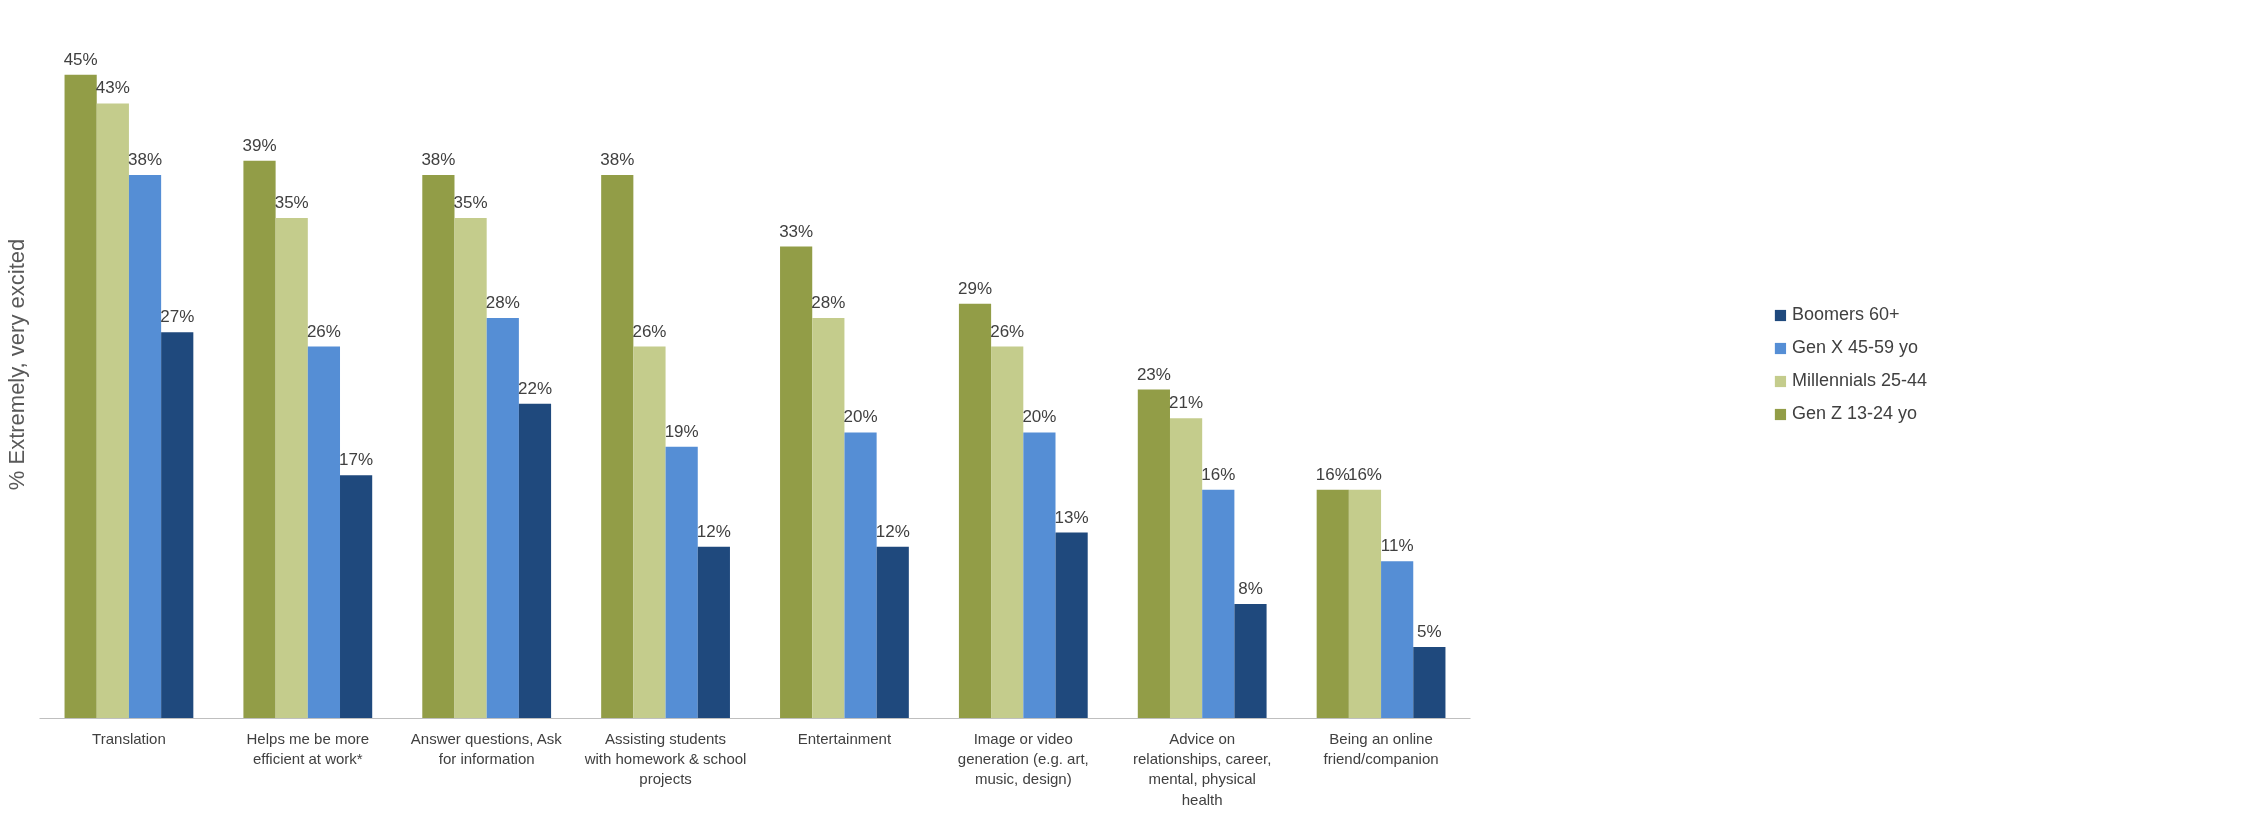 The width and height of the screenshot is (2244, 821). I want to click on data-label: 39%, so click(259, 145).